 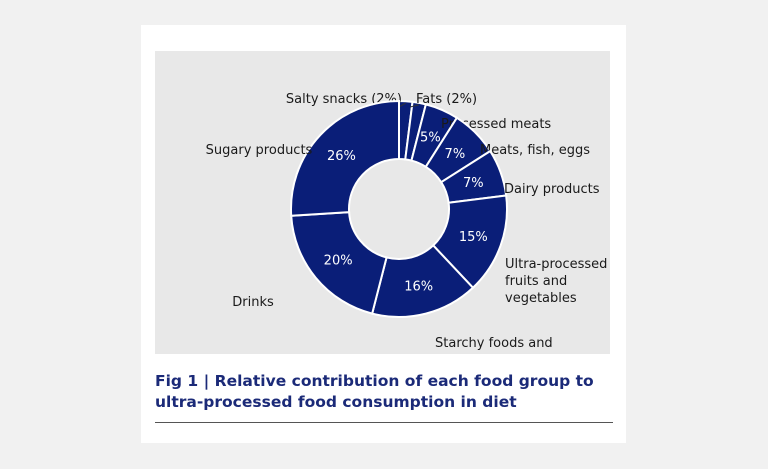 I want to click on slice-category-label: Dairy products, so click(x=552, y=189).